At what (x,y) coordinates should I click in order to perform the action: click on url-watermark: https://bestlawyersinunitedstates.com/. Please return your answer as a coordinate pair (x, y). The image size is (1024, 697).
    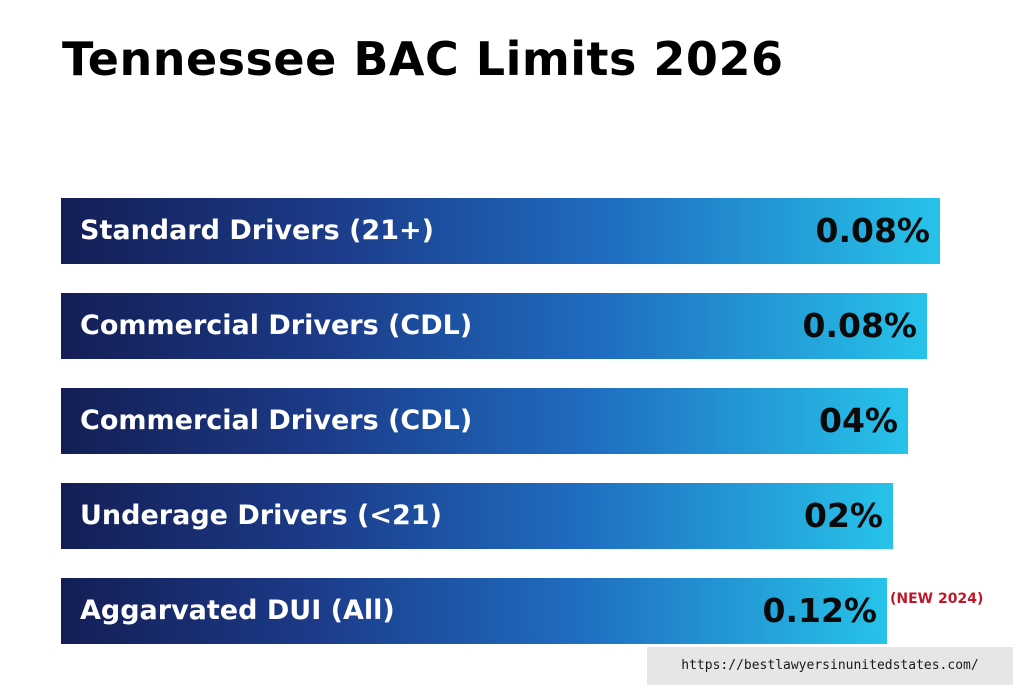
    Looking at the image, I should click on (830, 666).